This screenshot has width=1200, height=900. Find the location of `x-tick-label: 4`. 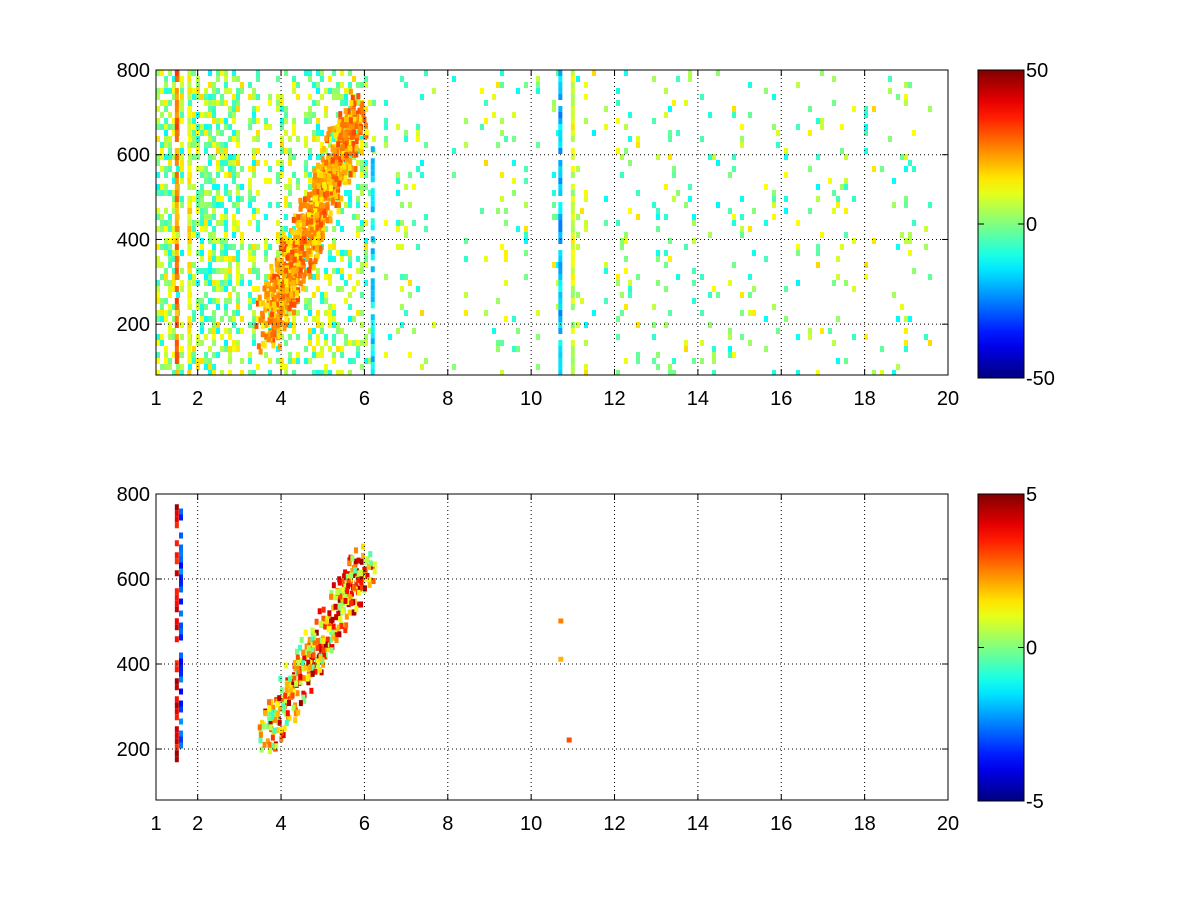

x-tick-label: 4 is located at coordinates (280, 399).